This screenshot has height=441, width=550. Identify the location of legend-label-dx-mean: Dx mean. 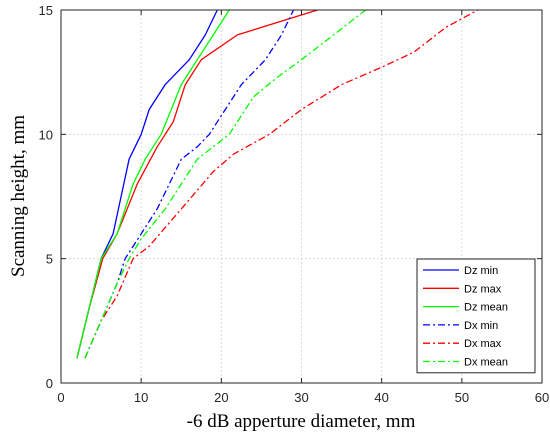
(486, 363).